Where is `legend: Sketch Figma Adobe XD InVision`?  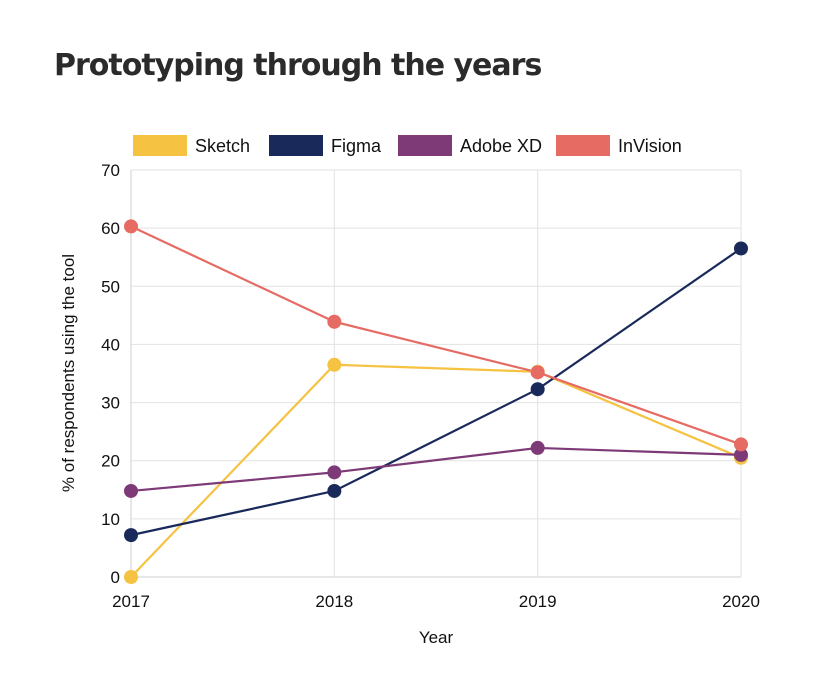 legend: Sketch Figma Adobe XD InVision is located at coordinates (407, 145).